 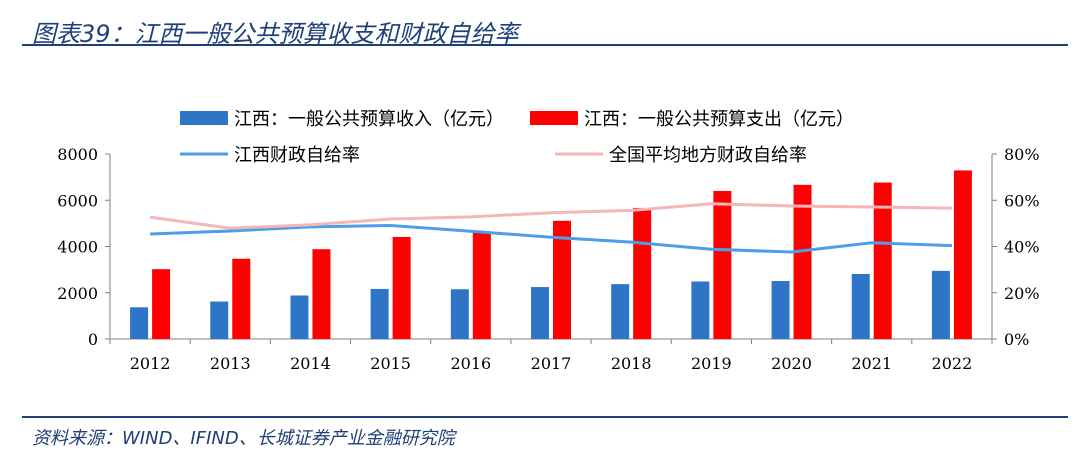 I want to click on y-right-tick-label: 60%, so click(x=1022, y=200).